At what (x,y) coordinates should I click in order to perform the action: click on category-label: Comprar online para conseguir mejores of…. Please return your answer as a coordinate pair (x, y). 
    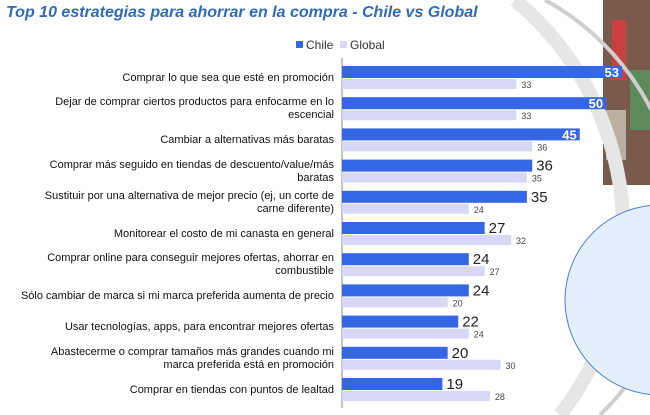
    Looking at the image, I should click on (190, 265).